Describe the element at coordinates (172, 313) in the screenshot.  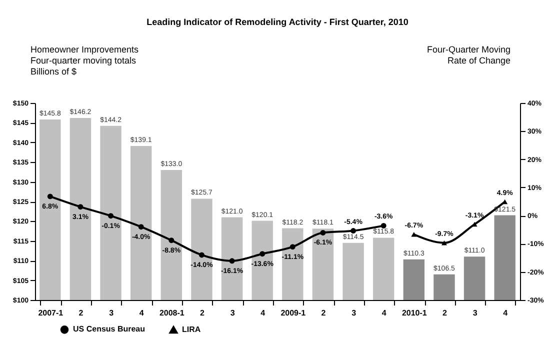
I see `x-tick-label: 2008-1` at that location.